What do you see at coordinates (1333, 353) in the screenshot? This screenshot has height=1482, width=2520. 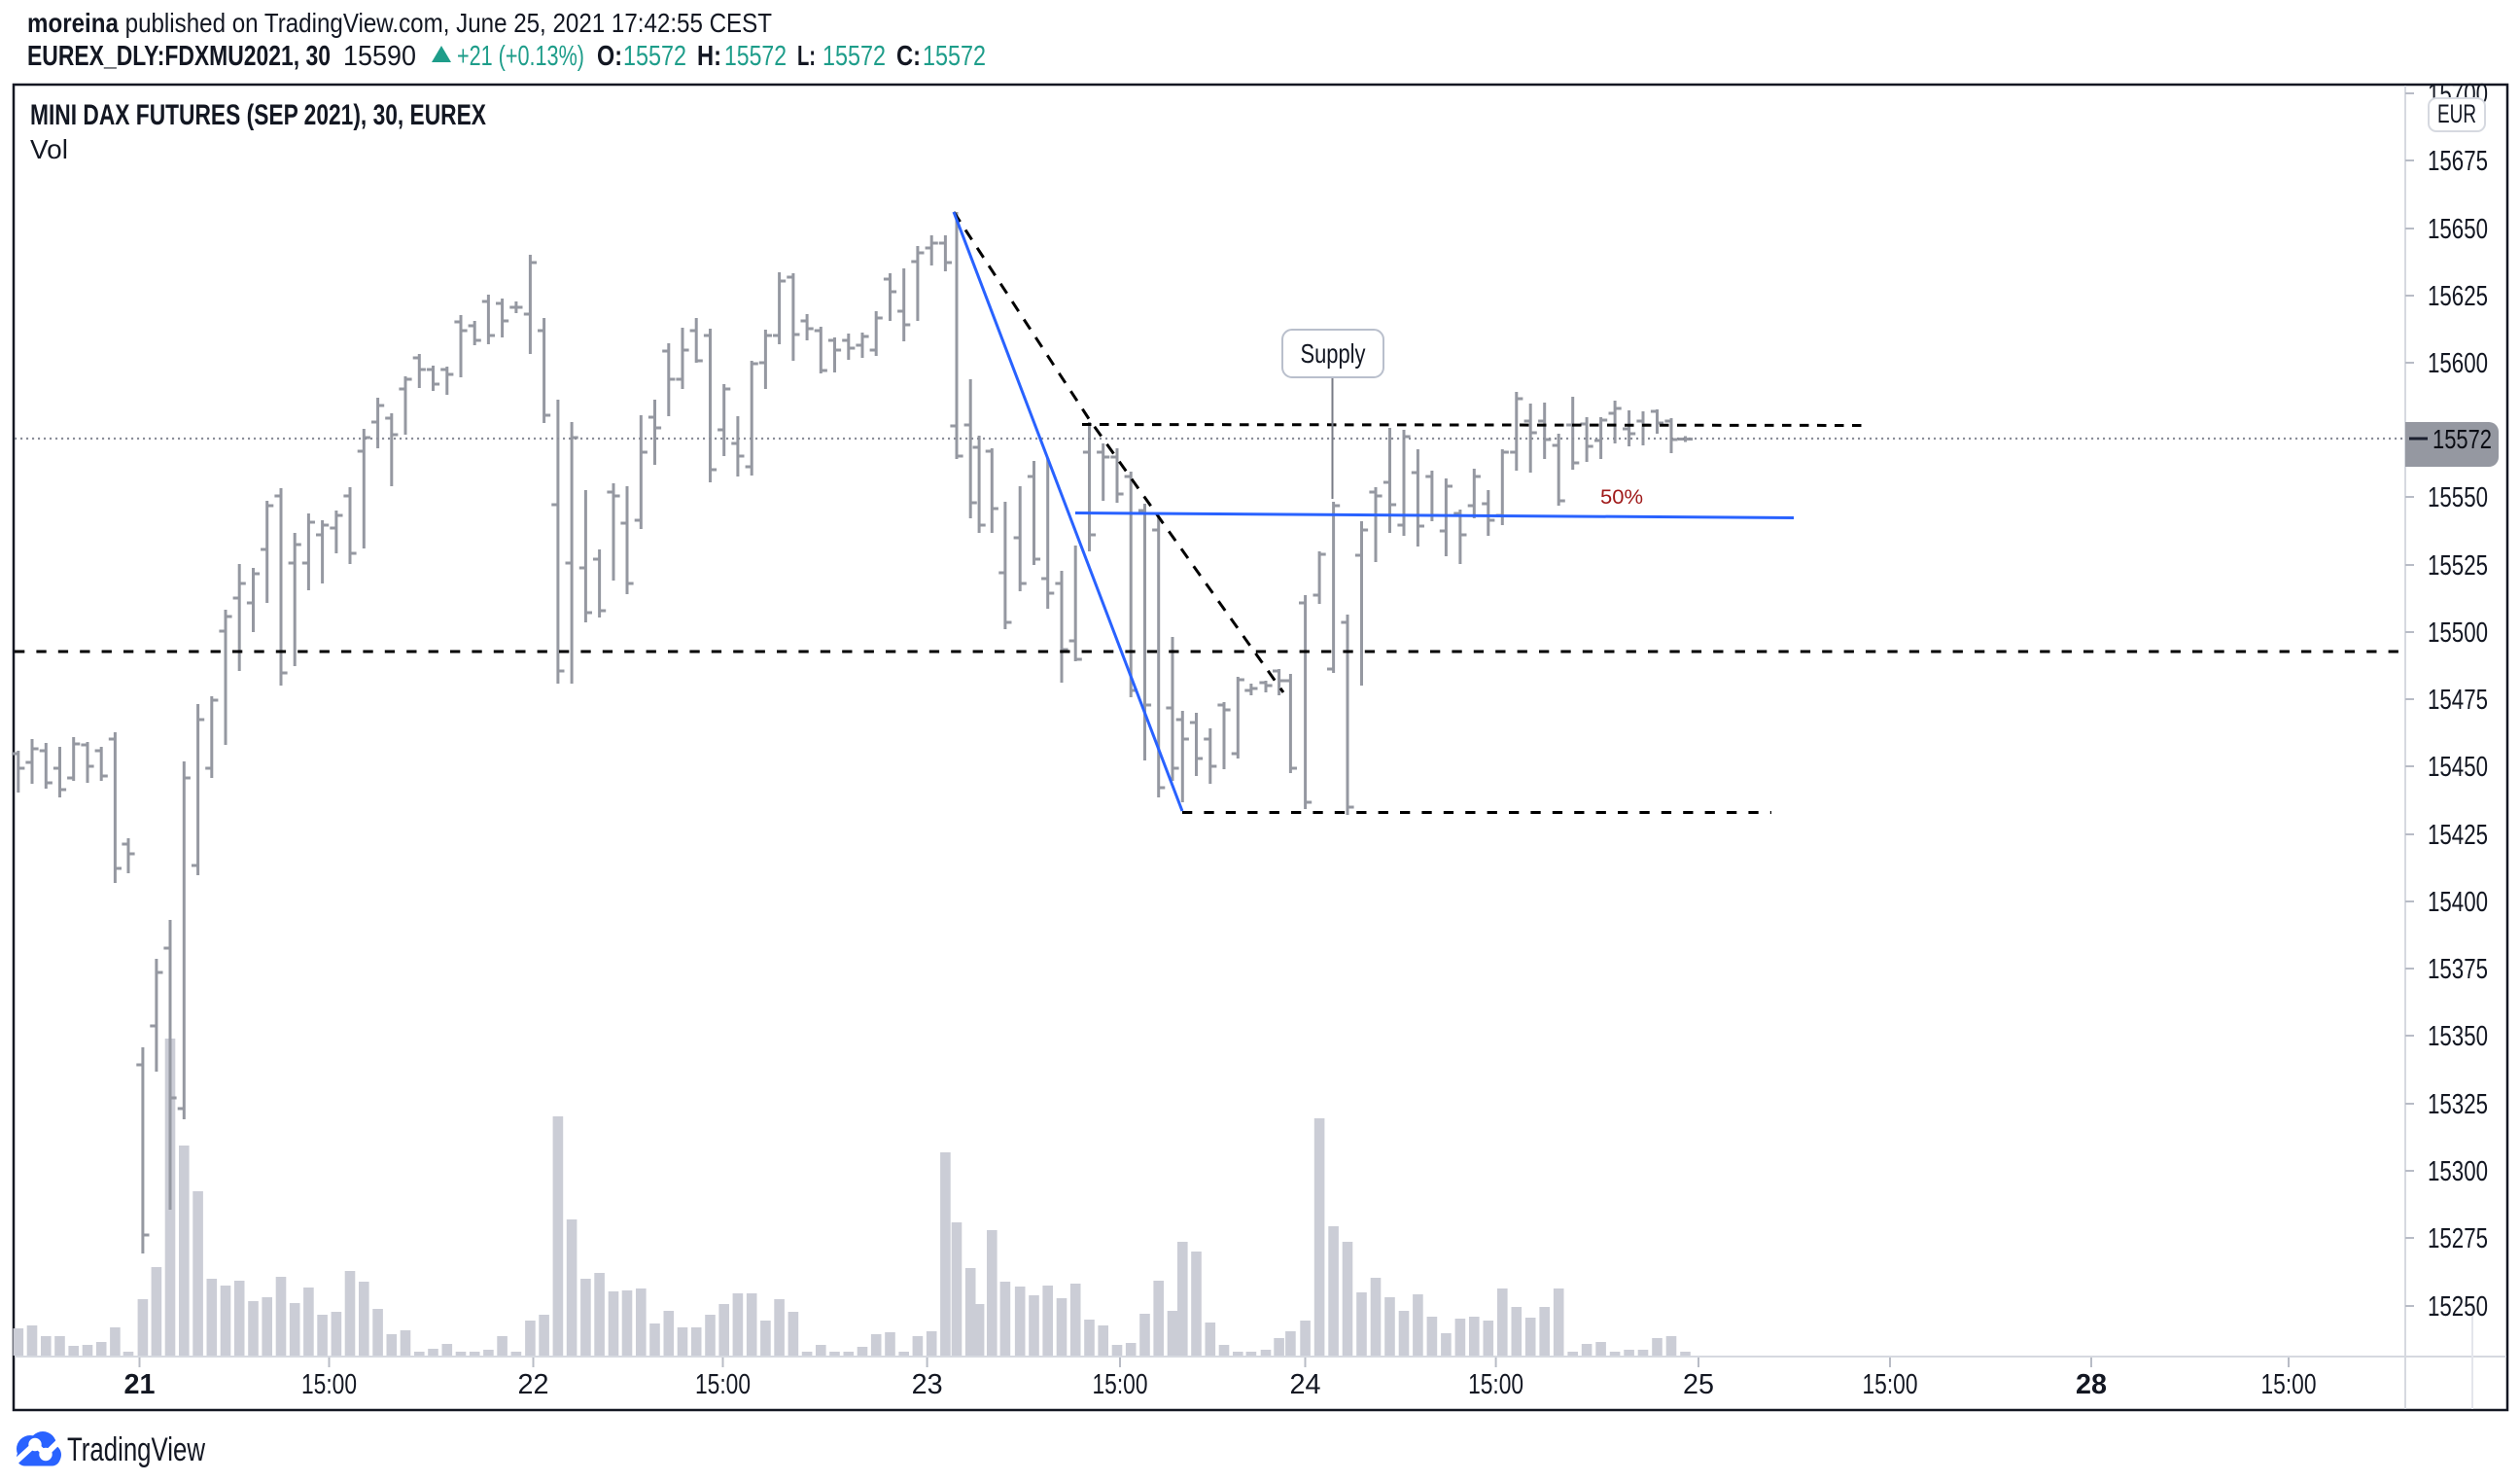 I see `svg-text: Supply` at bounding box center [1333, 353].